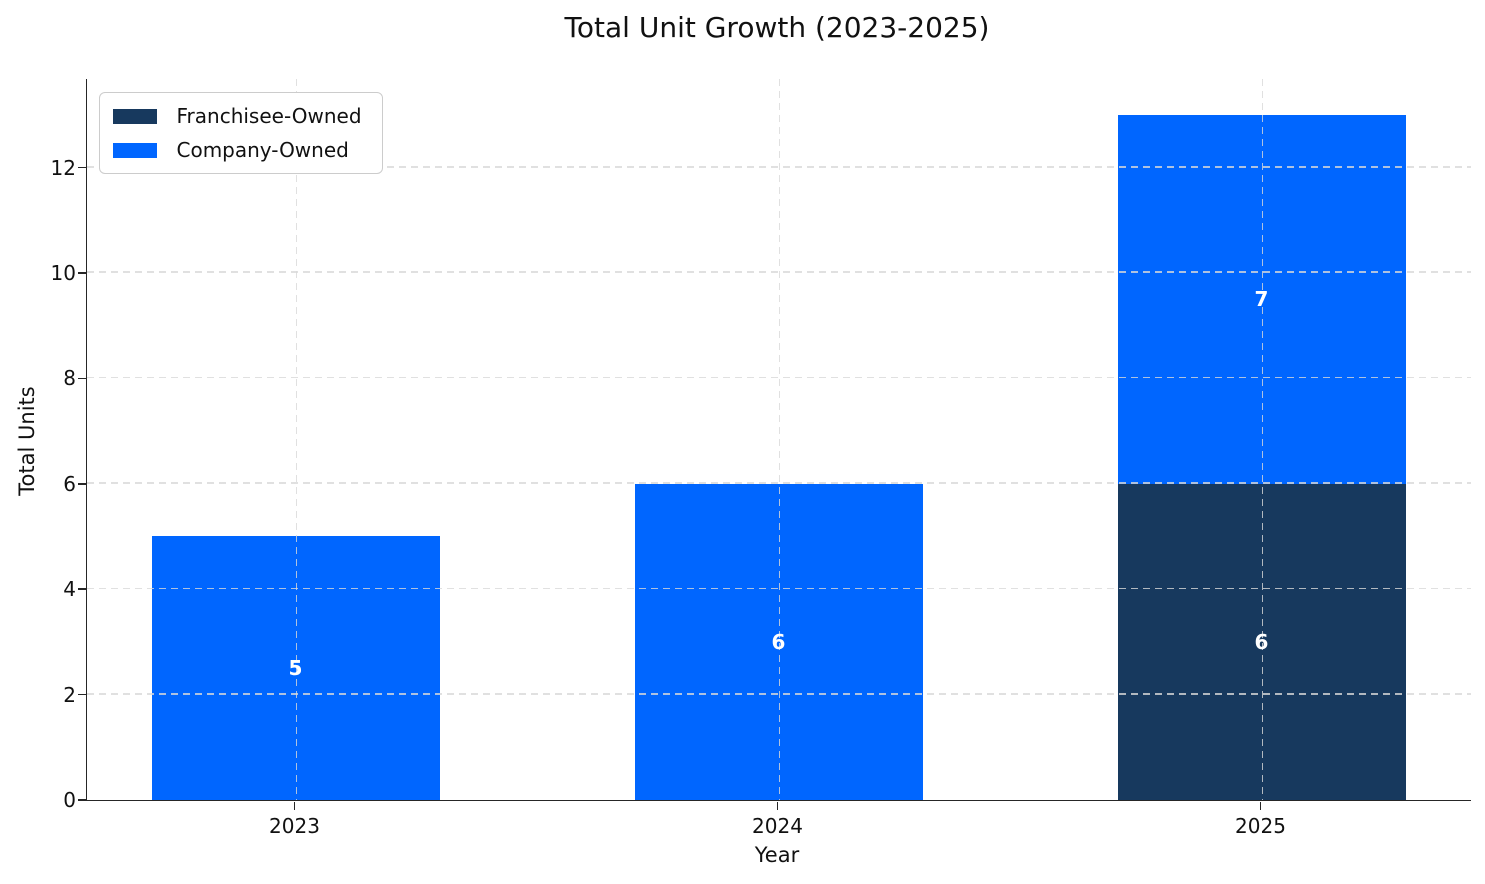 The height and width of the screenshot is (884, 1485). I want to click on legend-swatch-franchisee-owned-icon, so click(134, 116).